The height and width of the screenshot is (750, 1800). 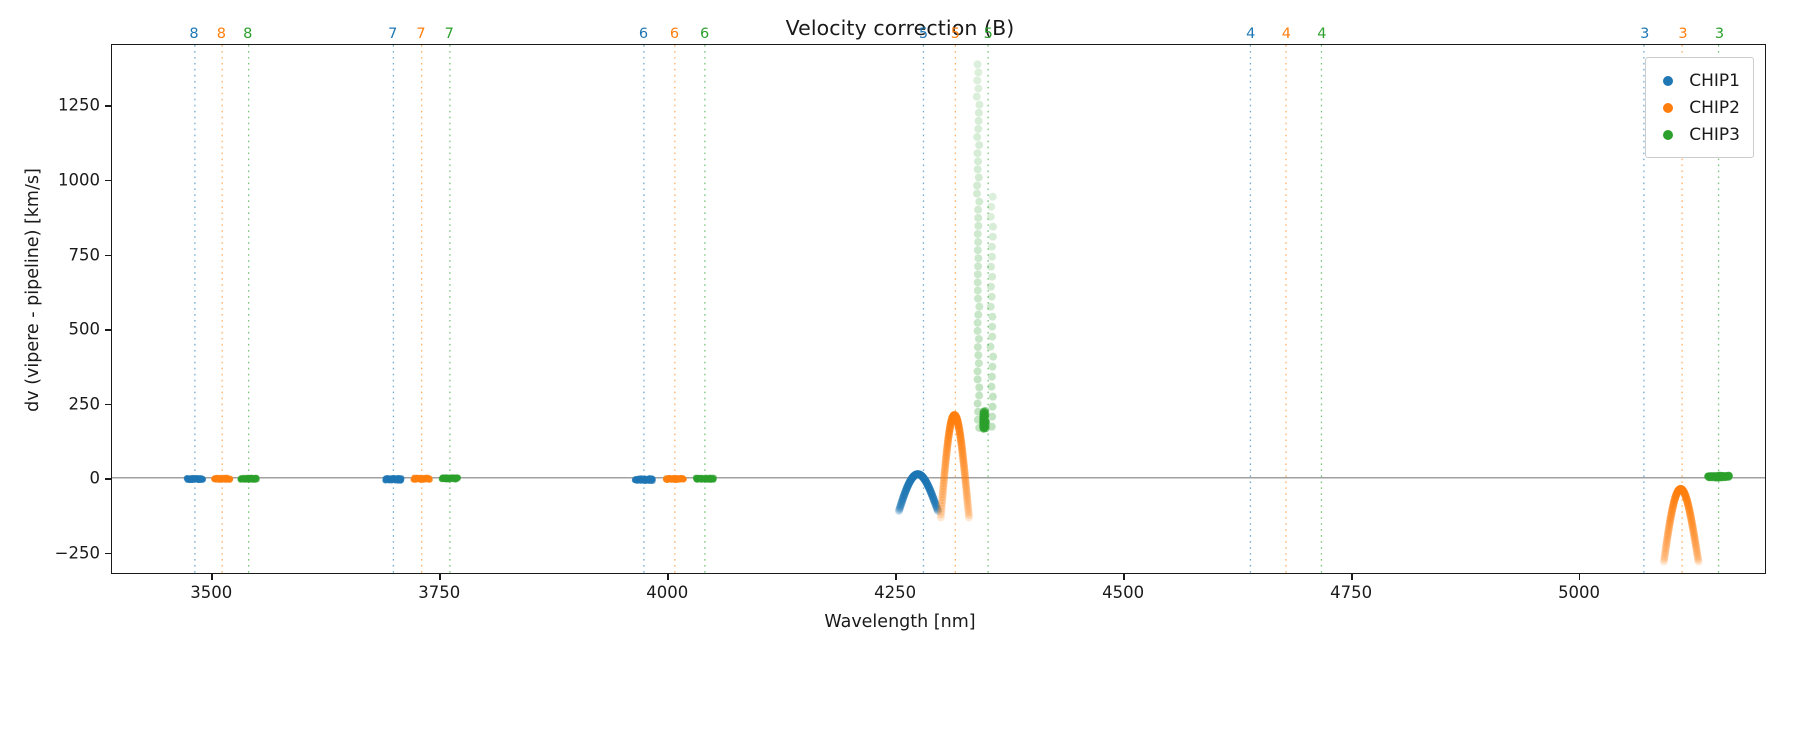 What do you see at coordinates (1322, 34) in the screenshot?
I see `order-label-4-chip3: 4` at bounding box center [1322, 34].